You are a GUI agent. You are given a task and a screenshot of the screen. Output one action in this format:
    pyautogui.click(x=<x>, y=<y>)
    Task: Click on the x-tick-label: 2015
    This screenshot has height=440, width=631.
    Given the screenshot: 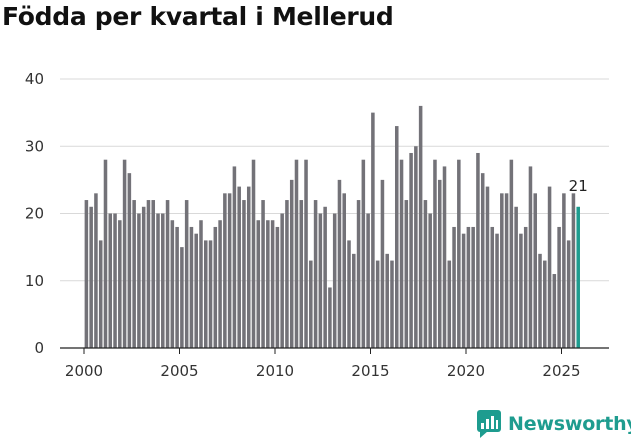 What is the action you would take?
    pyautogui.click(x=370, y=371)
    